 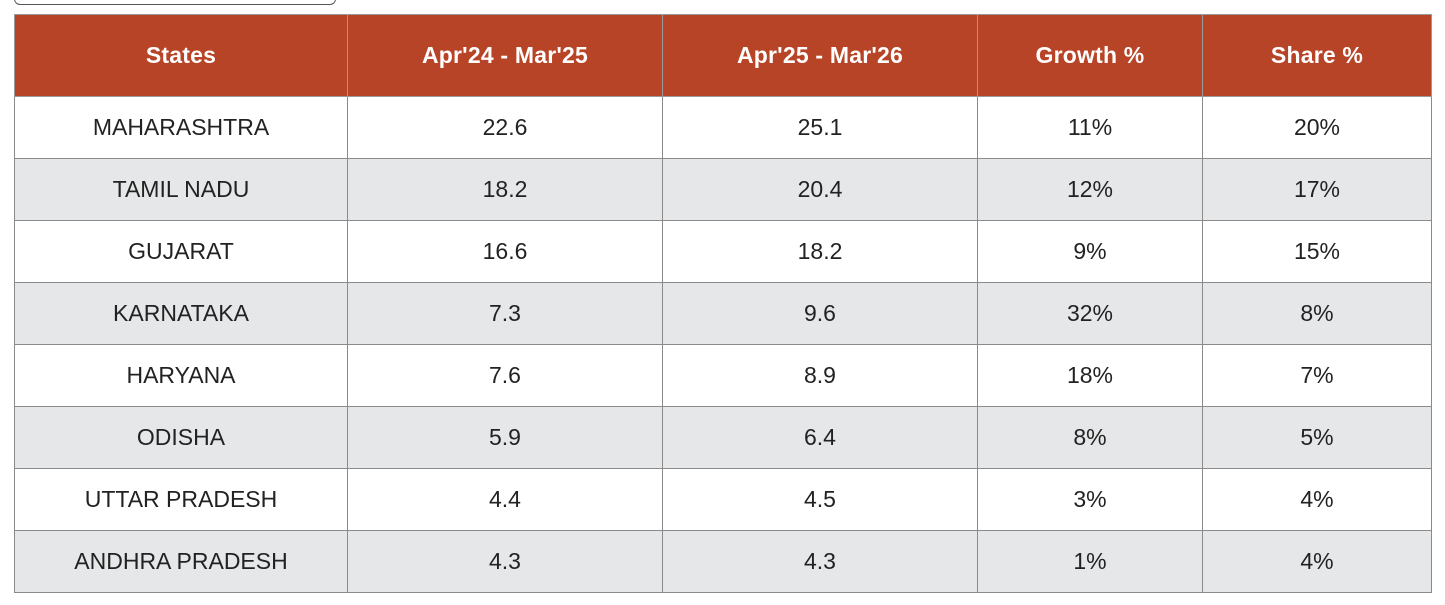 What do you see at coordinates (820, 499) in the screenshot?
I see `cell-apr25-mar26: 4.5` at bounding box center [820, 499].